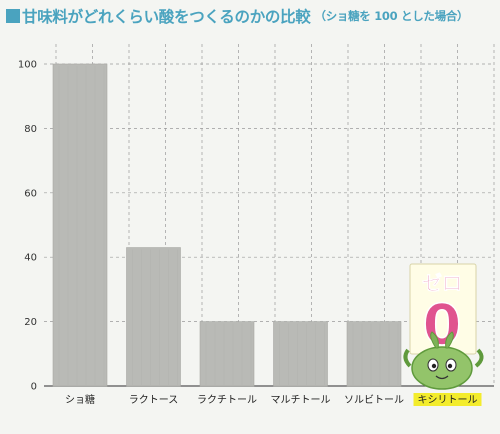  Describe the element at coordinates (13, 16) in the screenshot. I see `square-bullet-icon` at that location.